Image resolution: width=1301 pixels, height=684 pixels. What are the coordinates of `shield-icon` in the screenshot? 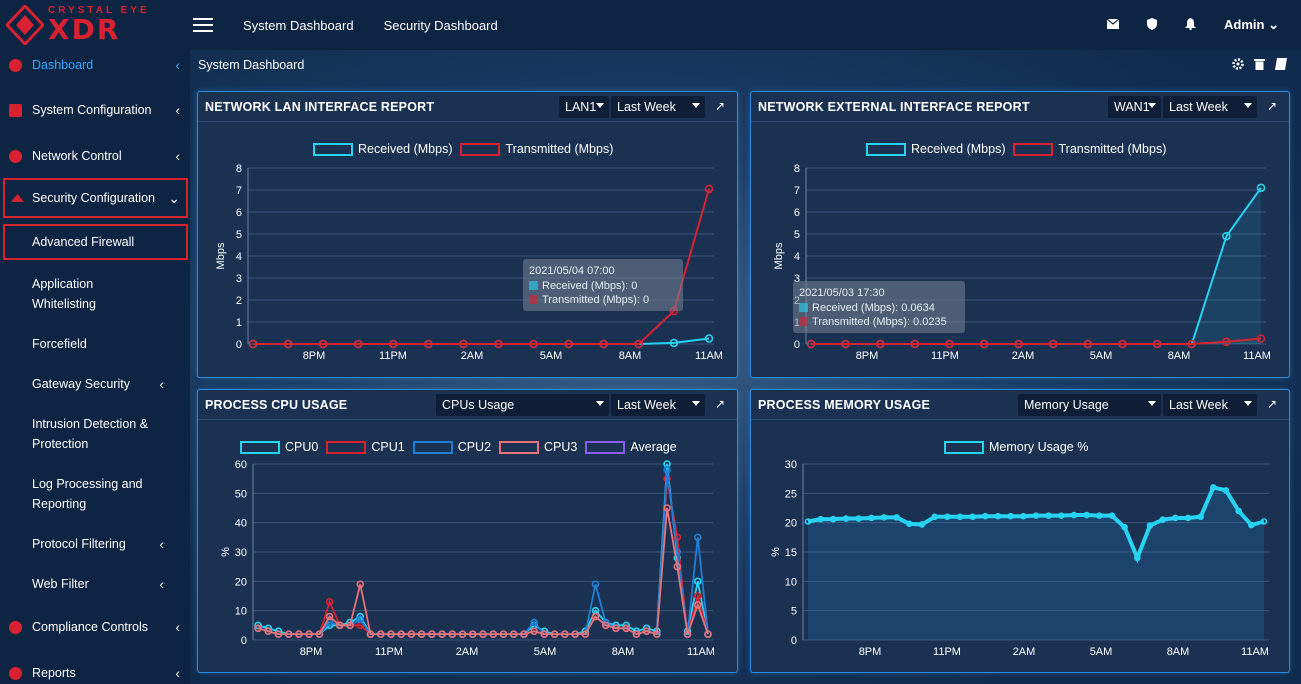 It's located at (1152, 25).